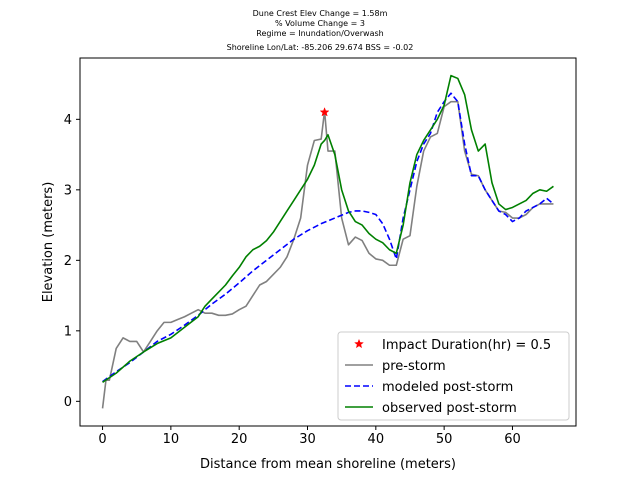 This screenshot has width=640, height=480. I want to click on legend-label-observed-post-storm: observed post-storm, so click(449, 408).